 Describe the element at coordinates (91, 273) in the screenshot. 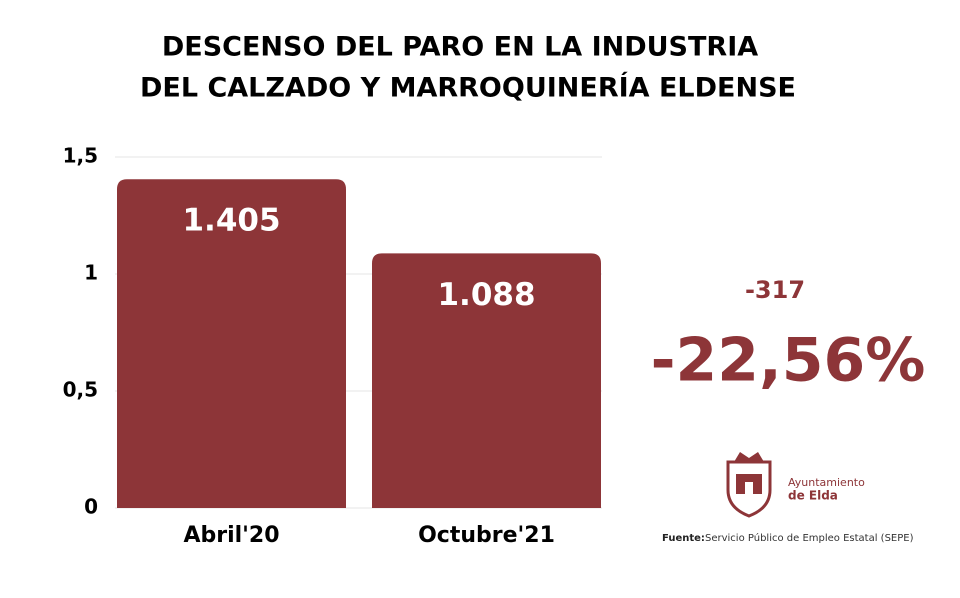

I see `y-tick-label: 1` at that location.